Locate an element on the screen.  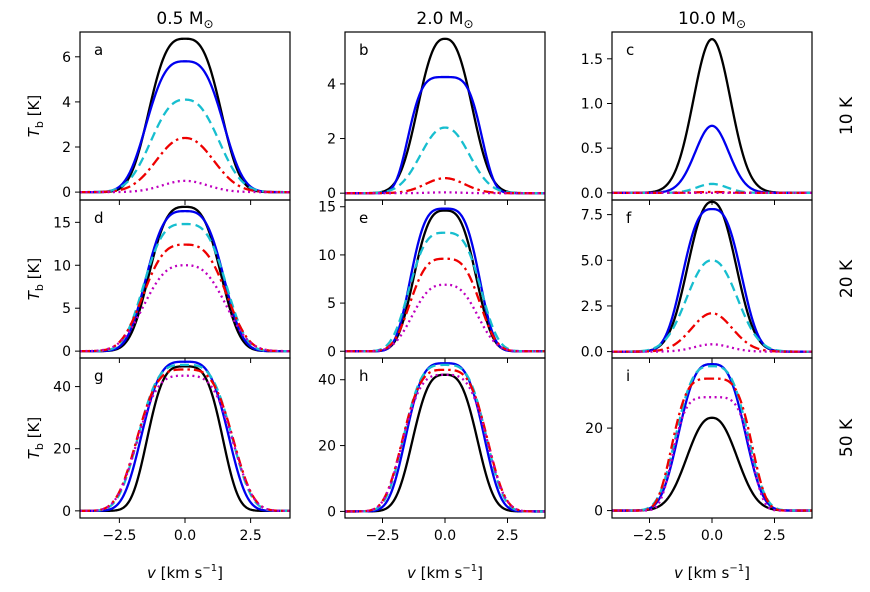
panel-h: 0 20 40 −2.5 0.0 2.5 h is located at coordinates (432, 450).